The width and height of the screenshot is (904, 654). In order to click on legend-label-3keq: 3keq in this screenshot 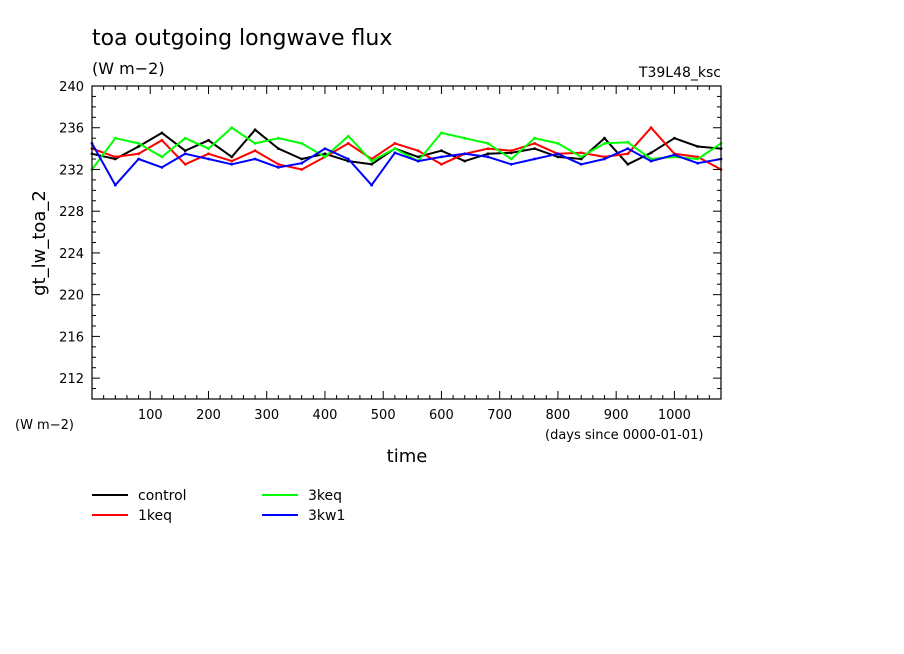, I will do `click(325, 496)`.